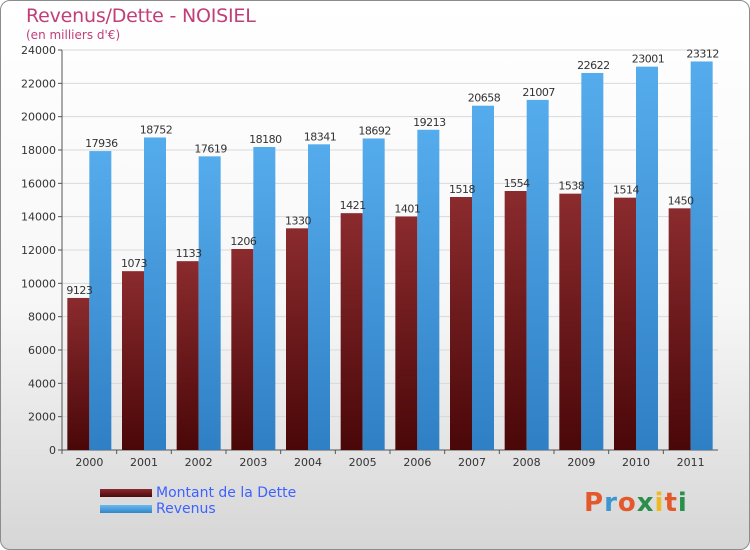 This screenshot has height=550, width=750. I want to click on x-tick-label: 2000, so click(89, 462).